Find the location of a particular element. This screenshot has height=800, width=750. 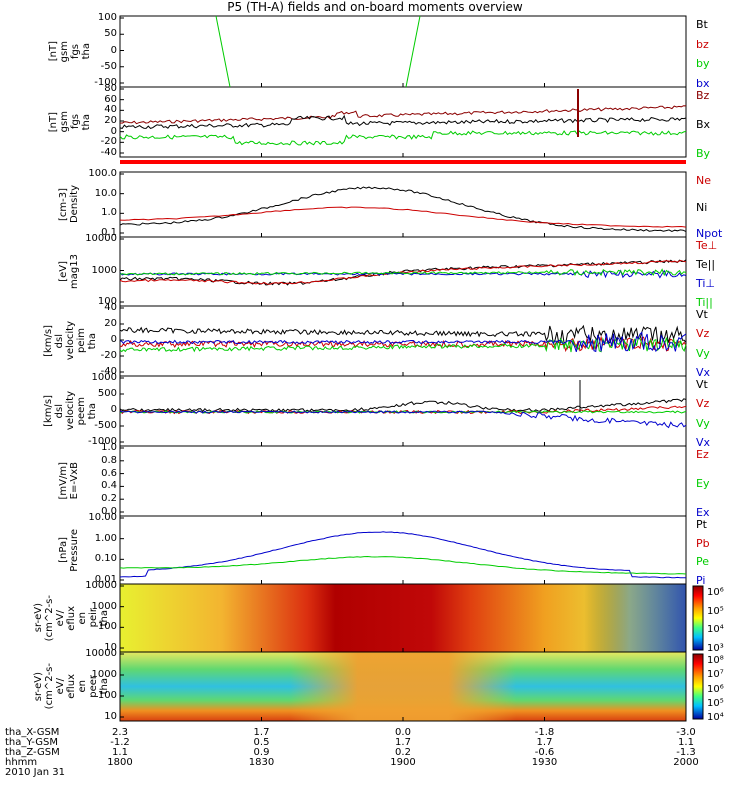

panel-1-tick: 0 is located at coordinates (113, 50).